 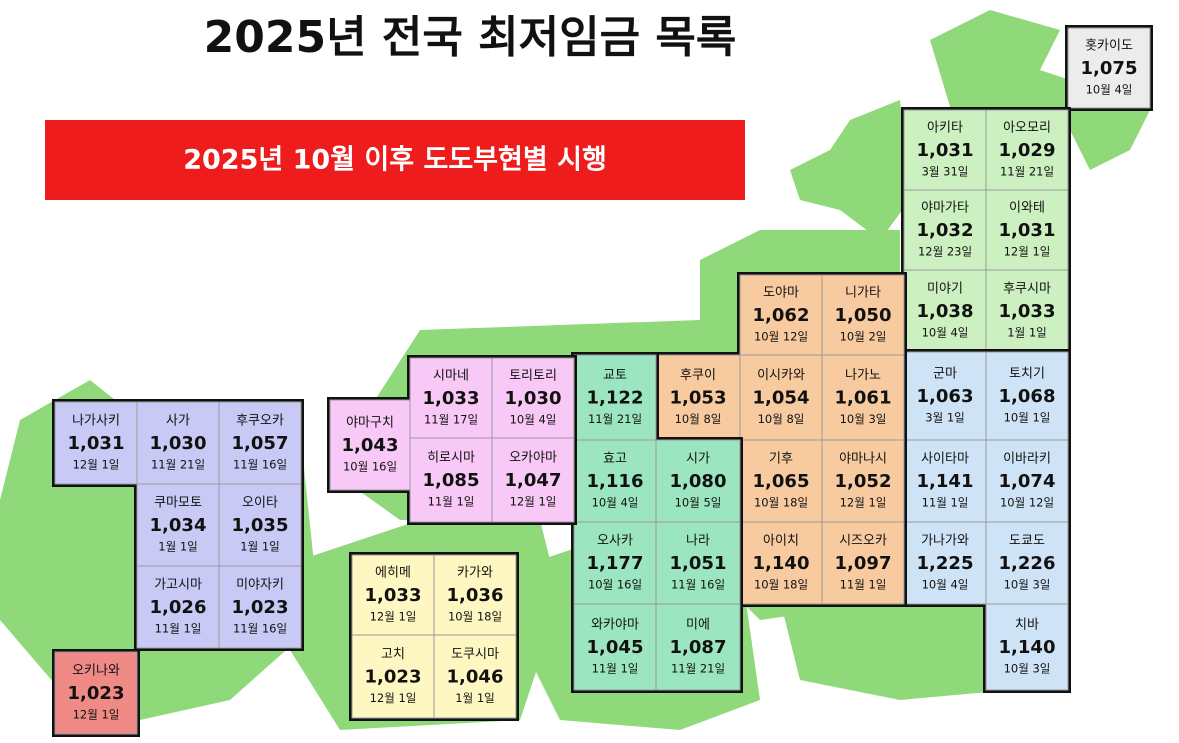 I want to click on region-name: 쿠마모토, so click(x=178, y=503).